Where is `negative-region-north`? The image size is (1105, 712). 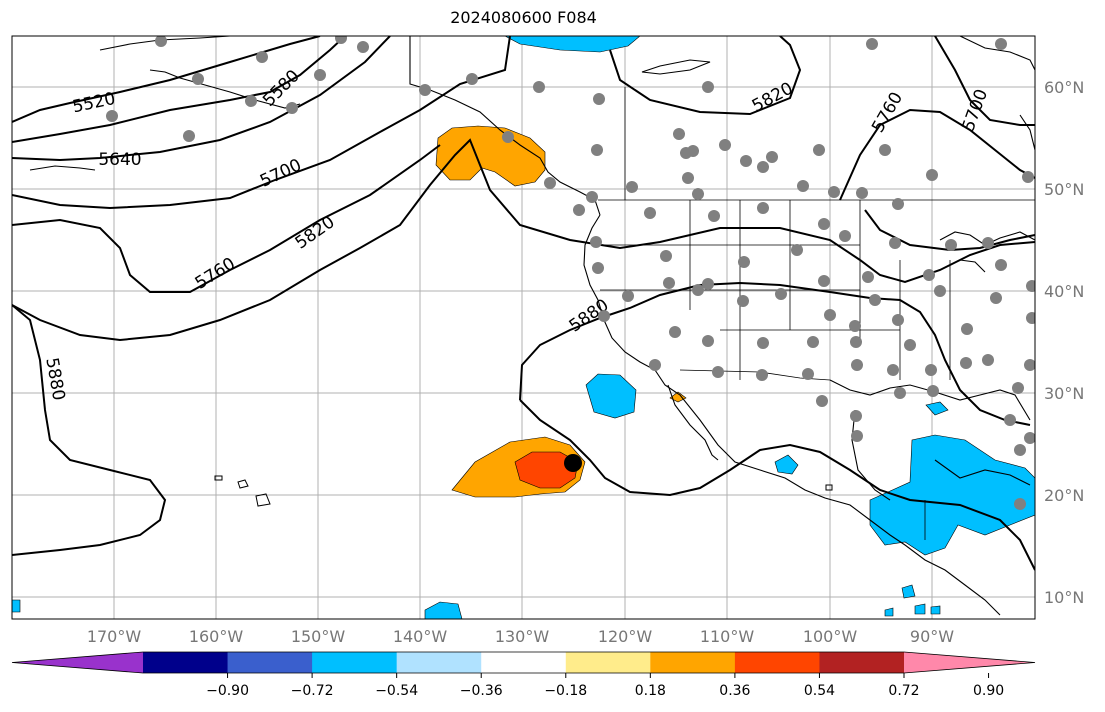
negative-region-north is located at coordinates (572, 44).